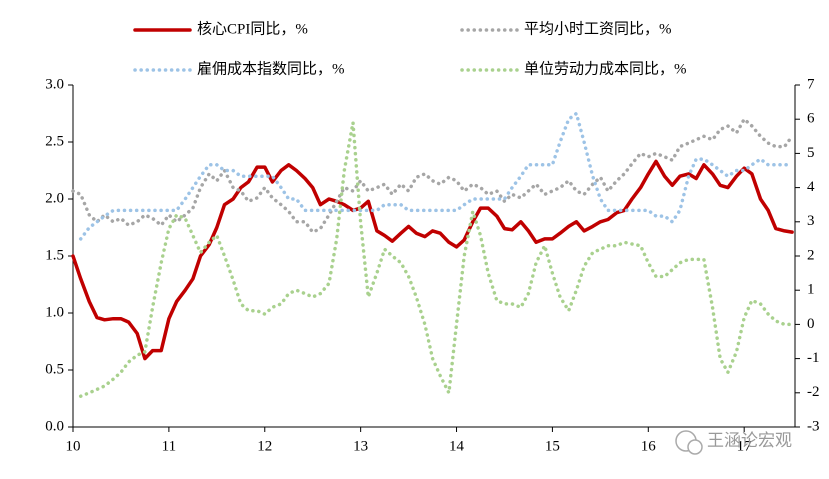 This screenshot has width=829, height=479. What do you see at coordinates (54, 141) in the screenshot?
I see `y-tick-label: 2.5` at bounding box center [54, 141].